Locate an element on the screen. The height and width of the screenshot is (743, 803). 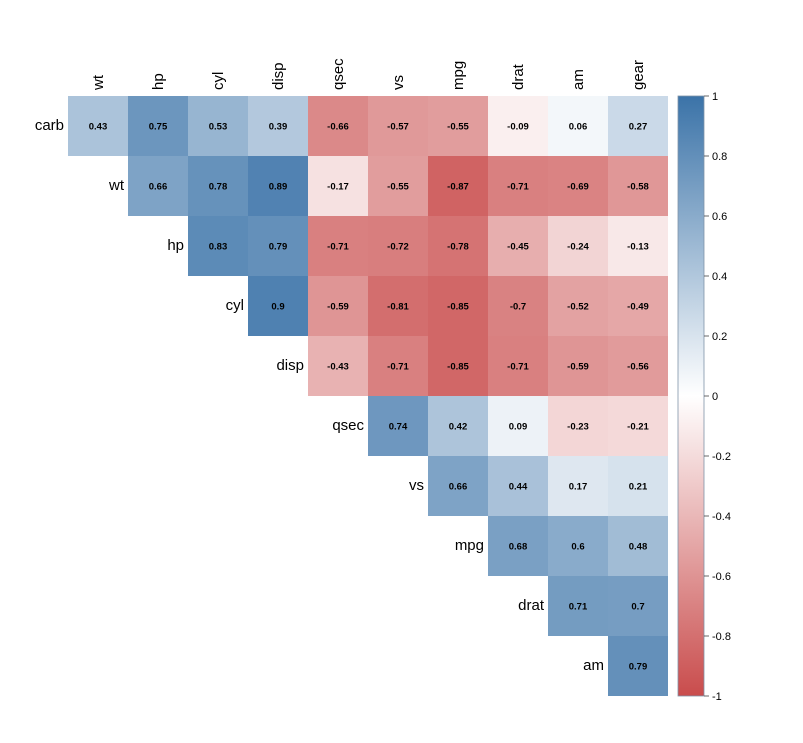
cell-drat-gear is located at coordinates (638, 606).